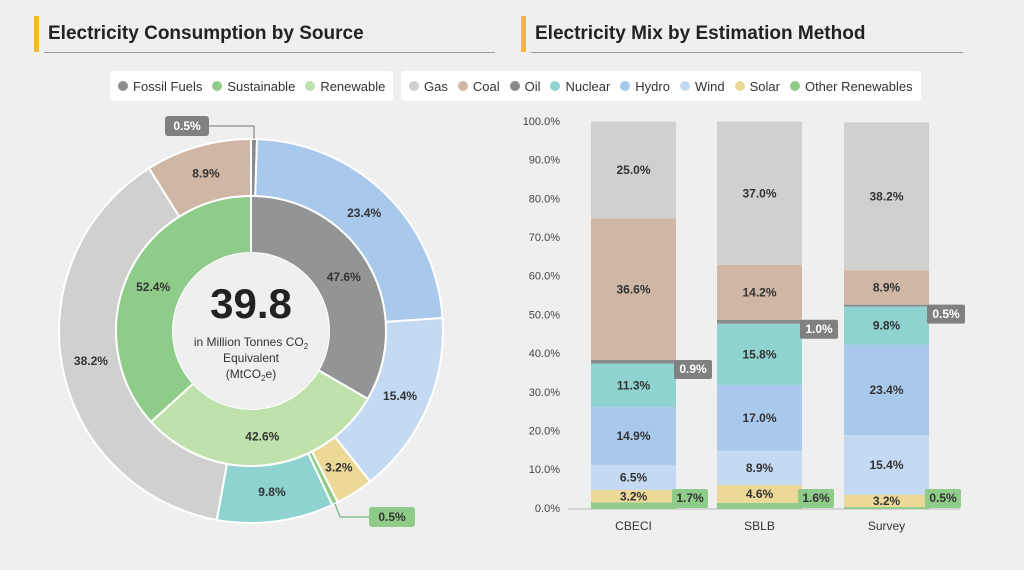  Describe the element at coordinates (759, 354) in the screenshot. I see `bar-segment-label: 15.8%` at that location.